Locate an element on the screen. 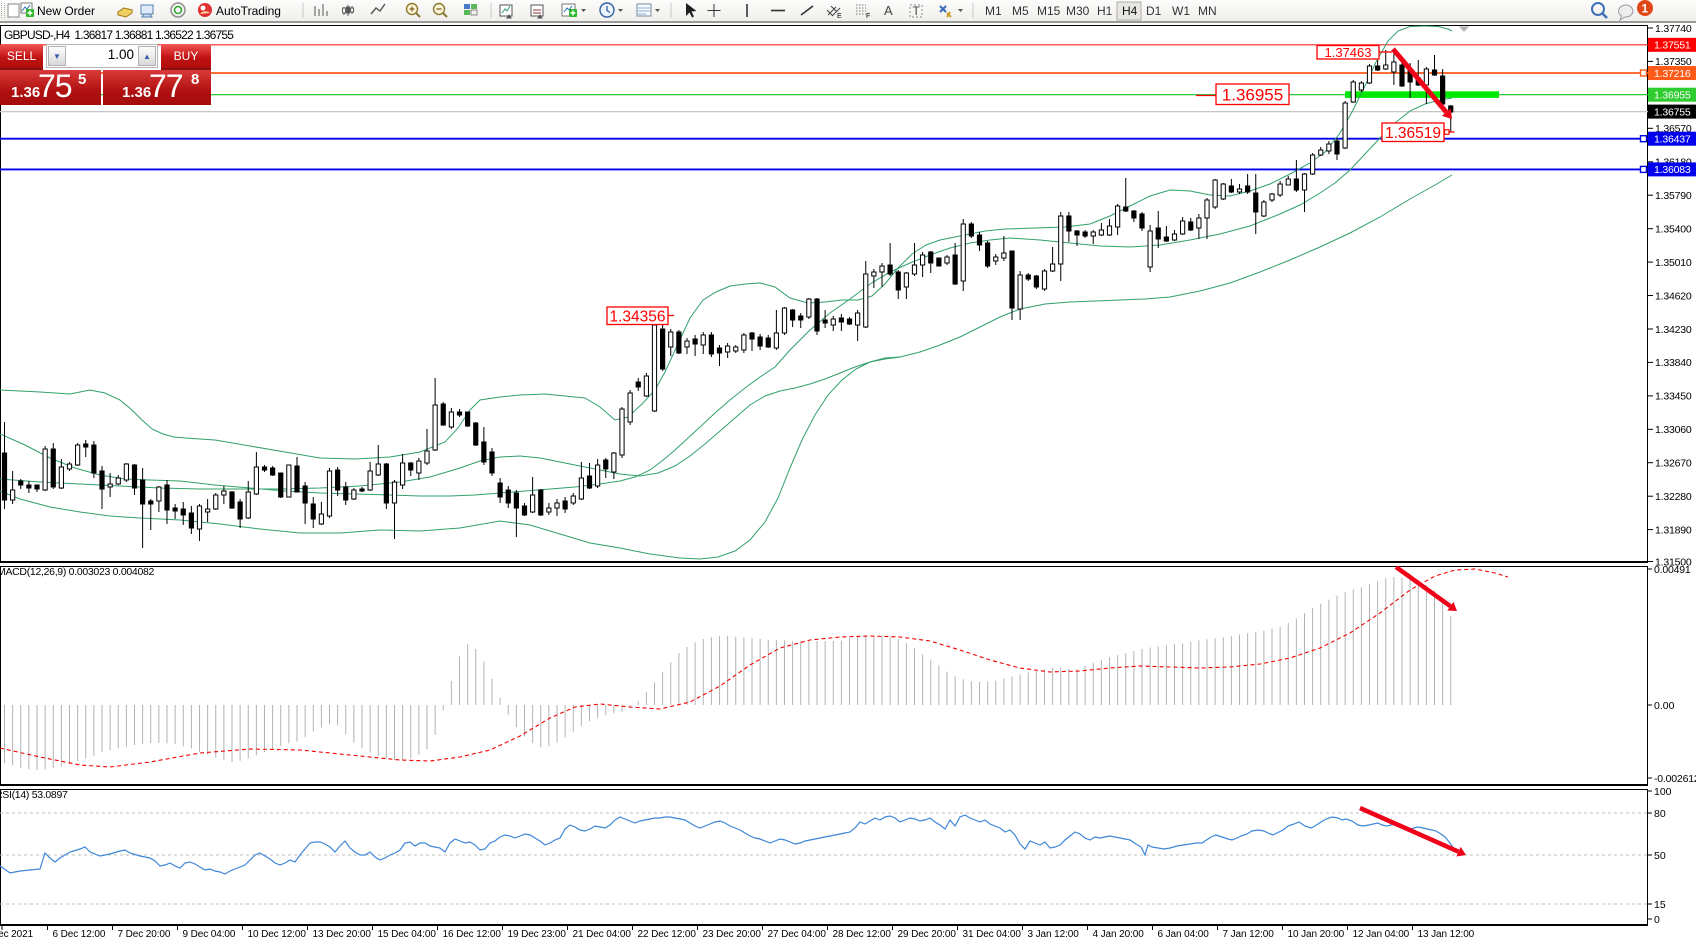 The width and height of the screenshot is (1696, 944). svg-text: Dec 2021 is located at coordinates (17, 934).